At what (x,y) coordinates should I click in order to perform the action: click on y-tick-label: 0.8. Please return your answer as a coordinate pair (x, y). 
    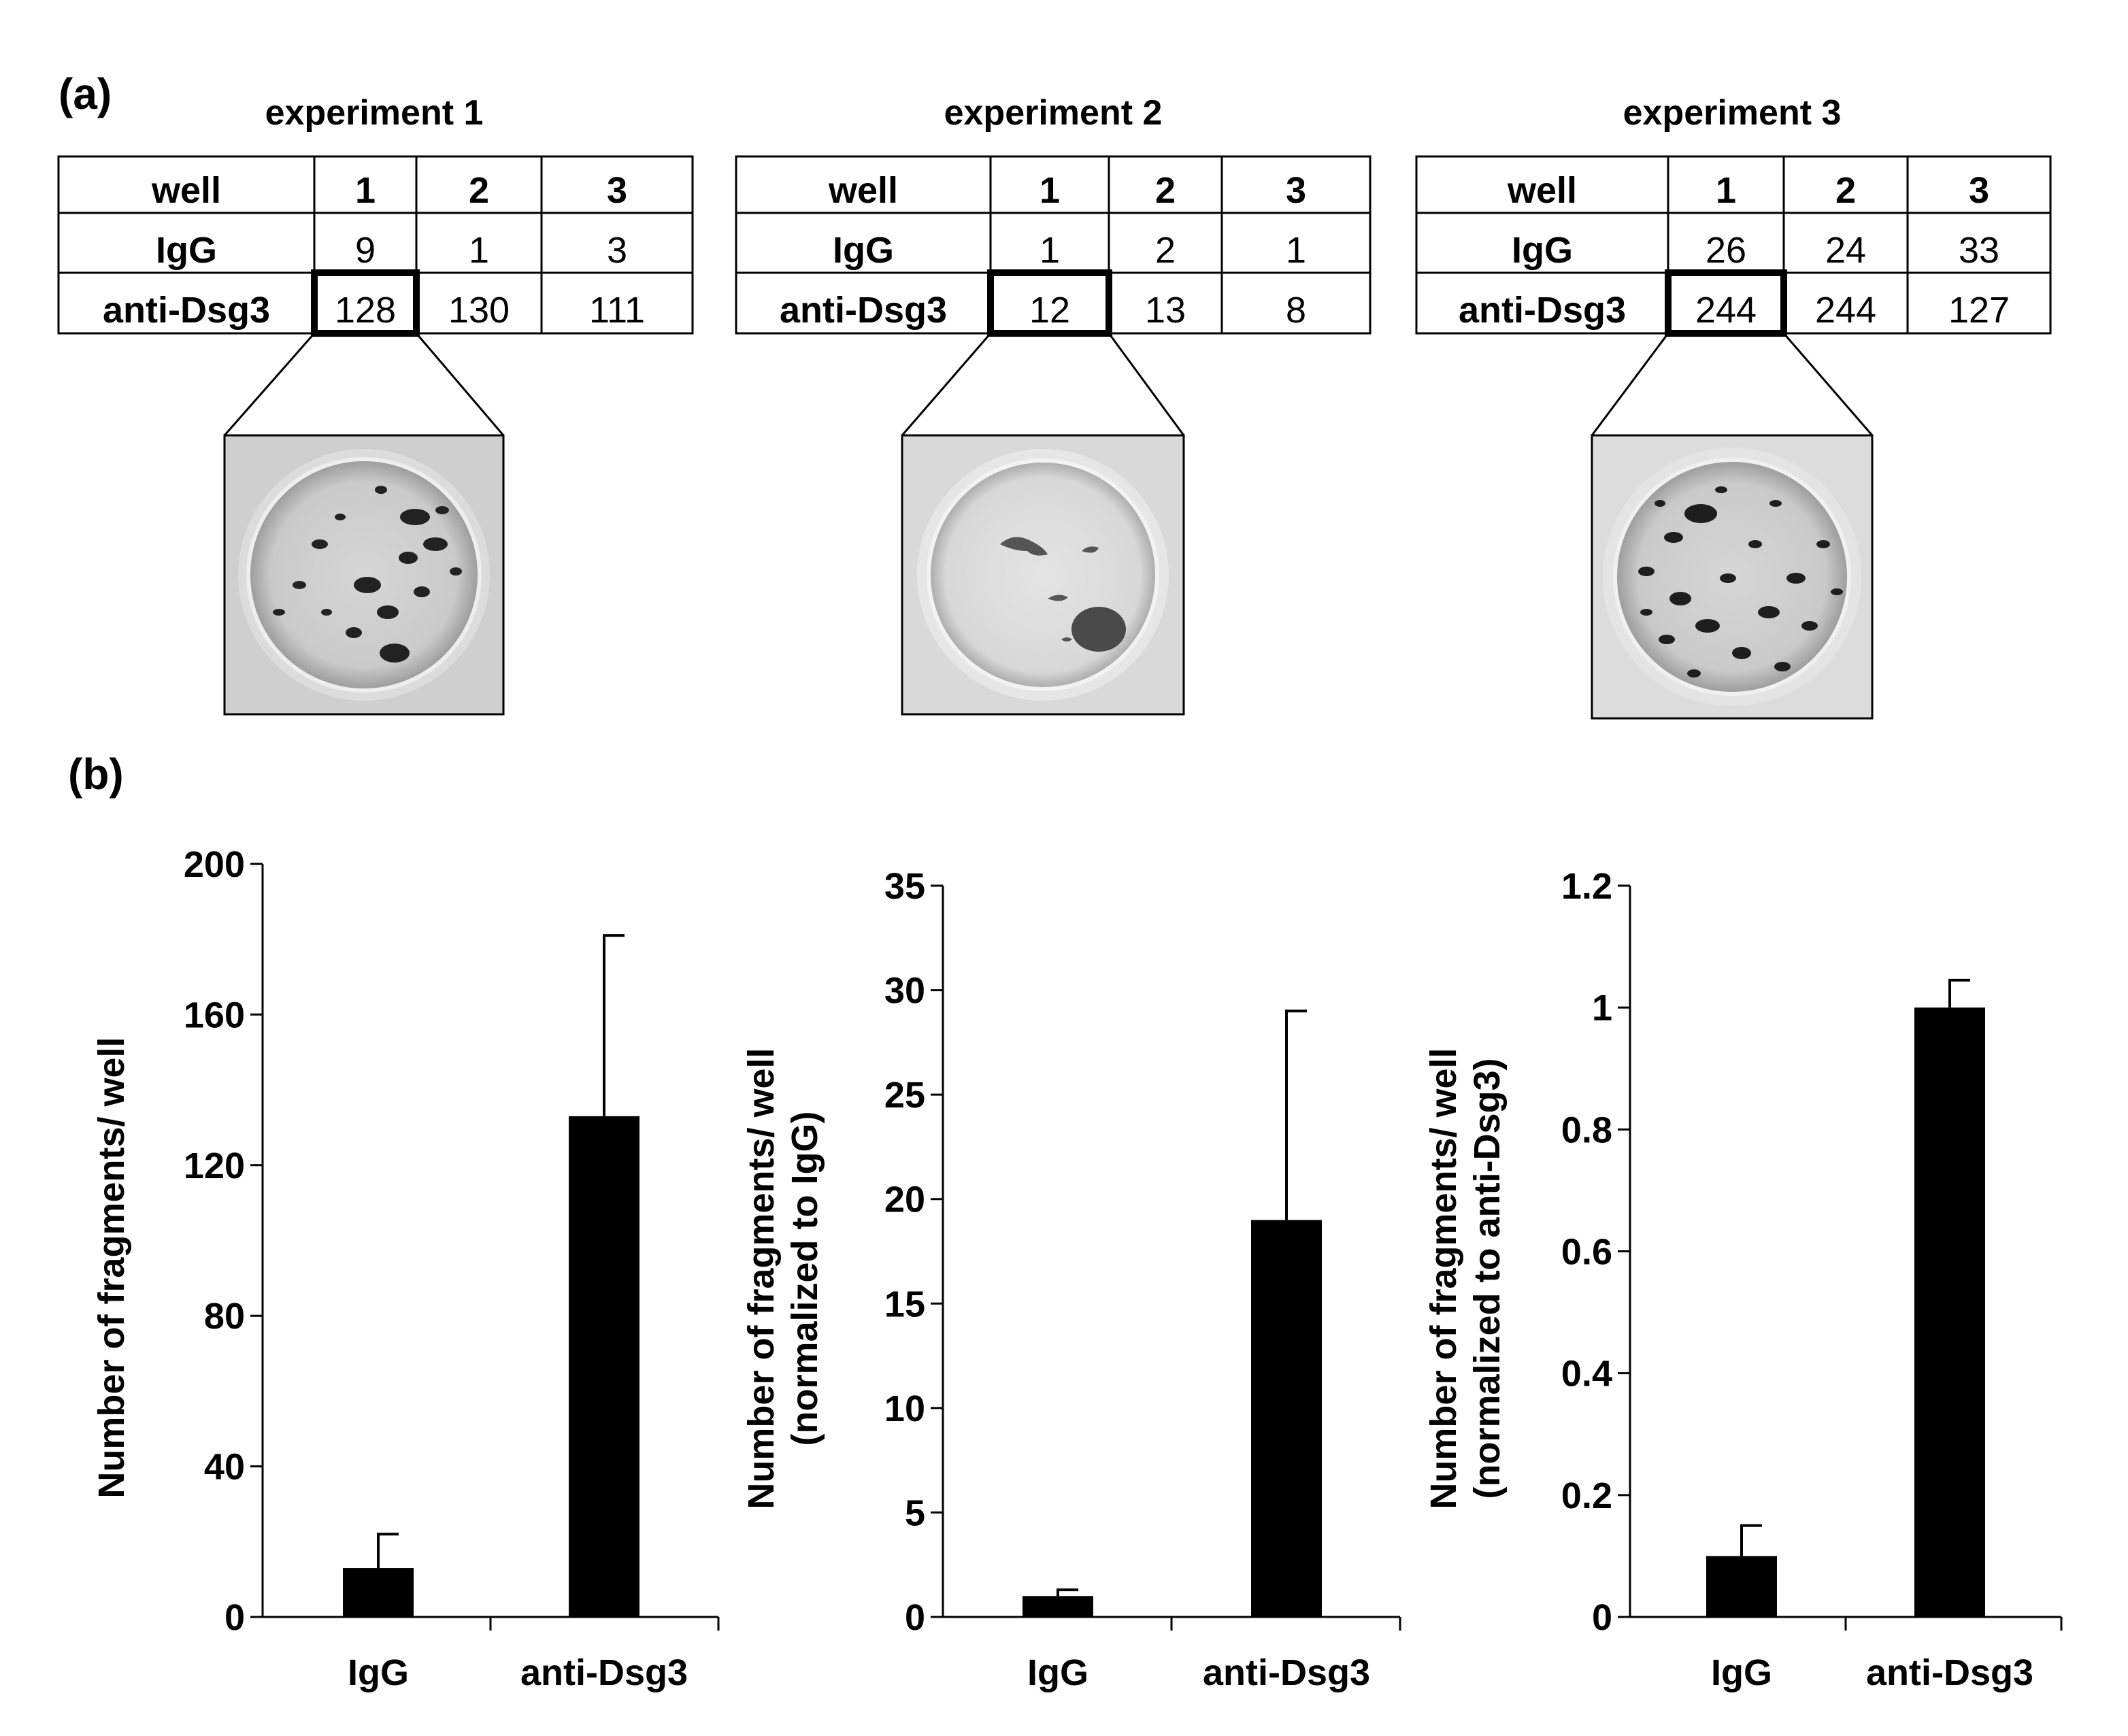
    Looking at the image, I should click on (1586, 1129).